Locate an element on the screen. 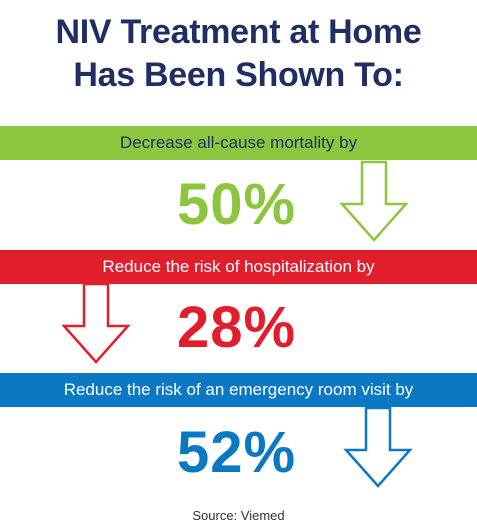 This screenshot has height=532, width=477. source-note: Source: Viemed is located at coordinates (238, 515).